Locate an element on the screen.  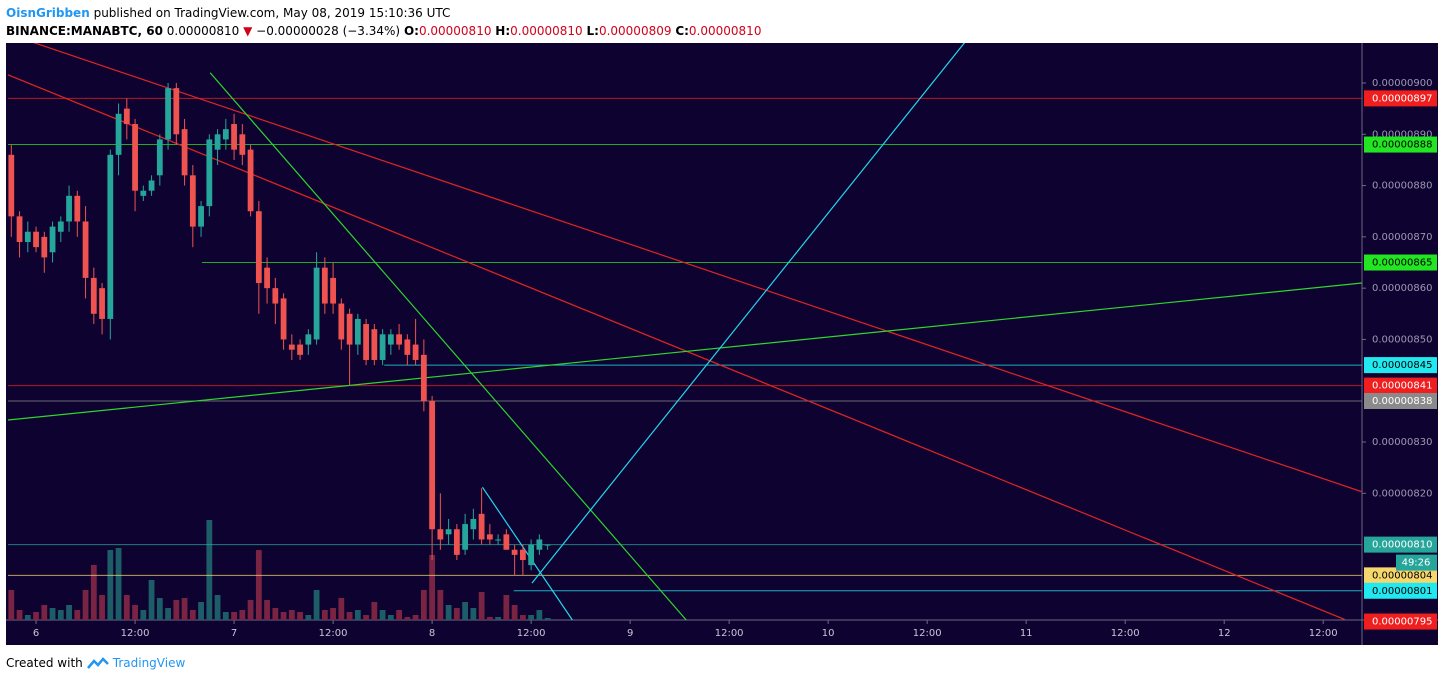
author: OisnGribben is located at coordinates (48, 13).